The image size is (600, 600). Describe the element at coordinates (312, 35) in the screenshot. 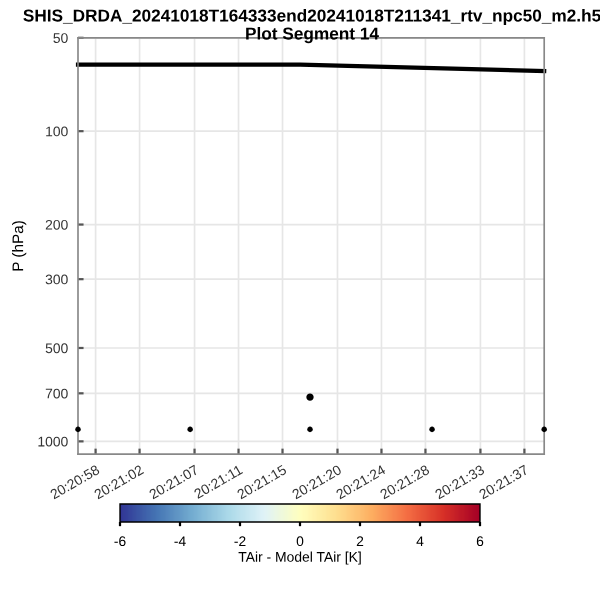

I see `chart-subtitle: Plot Segment 14` at that location.